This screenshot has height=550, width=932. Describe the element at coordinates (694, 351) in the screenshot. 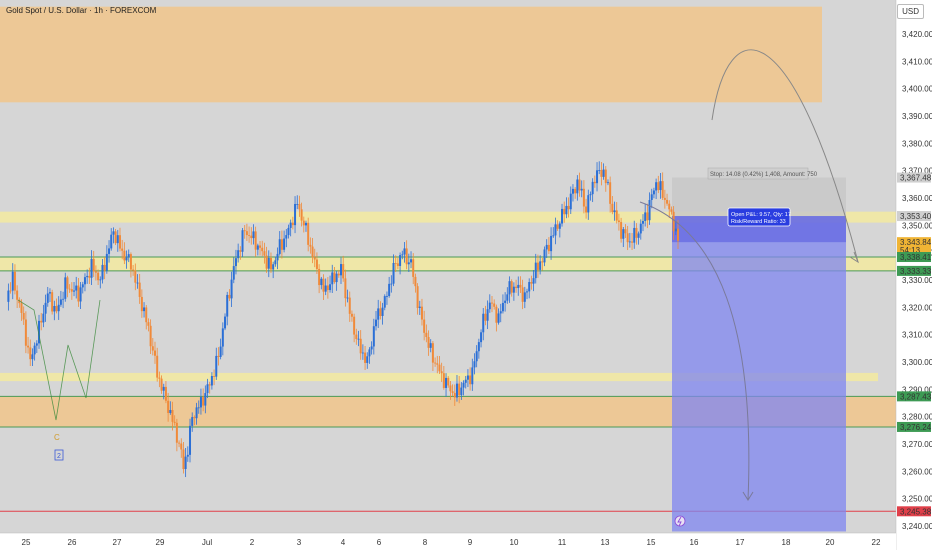

I see `projection-curve-down` at that location.